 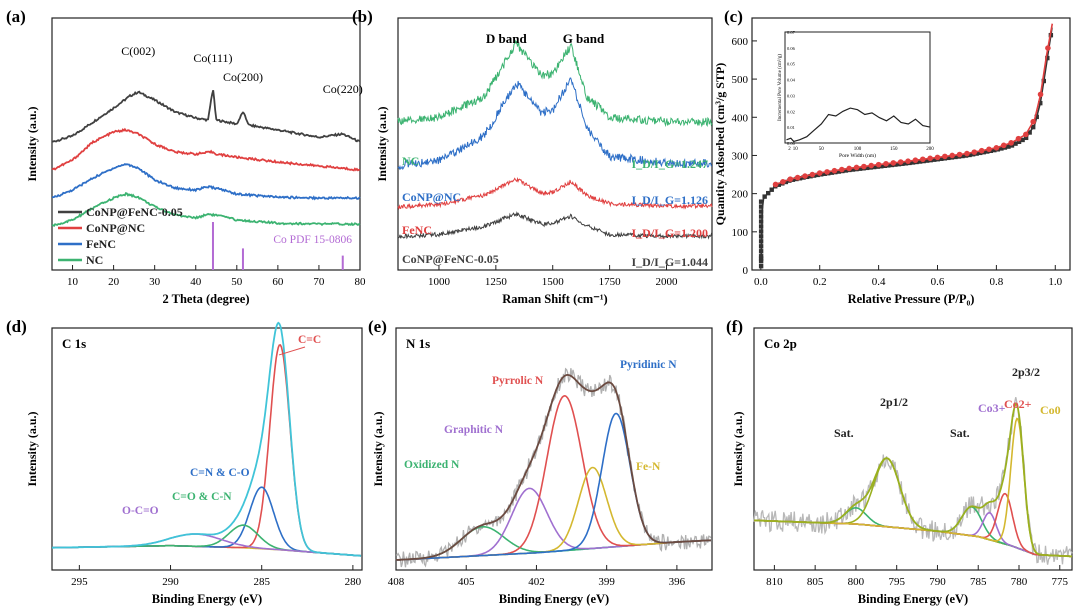 What do you see at coordinates (170, 582) in the screenshot?
I see `x-tick-label: 290` at bounding box center [170, 582].